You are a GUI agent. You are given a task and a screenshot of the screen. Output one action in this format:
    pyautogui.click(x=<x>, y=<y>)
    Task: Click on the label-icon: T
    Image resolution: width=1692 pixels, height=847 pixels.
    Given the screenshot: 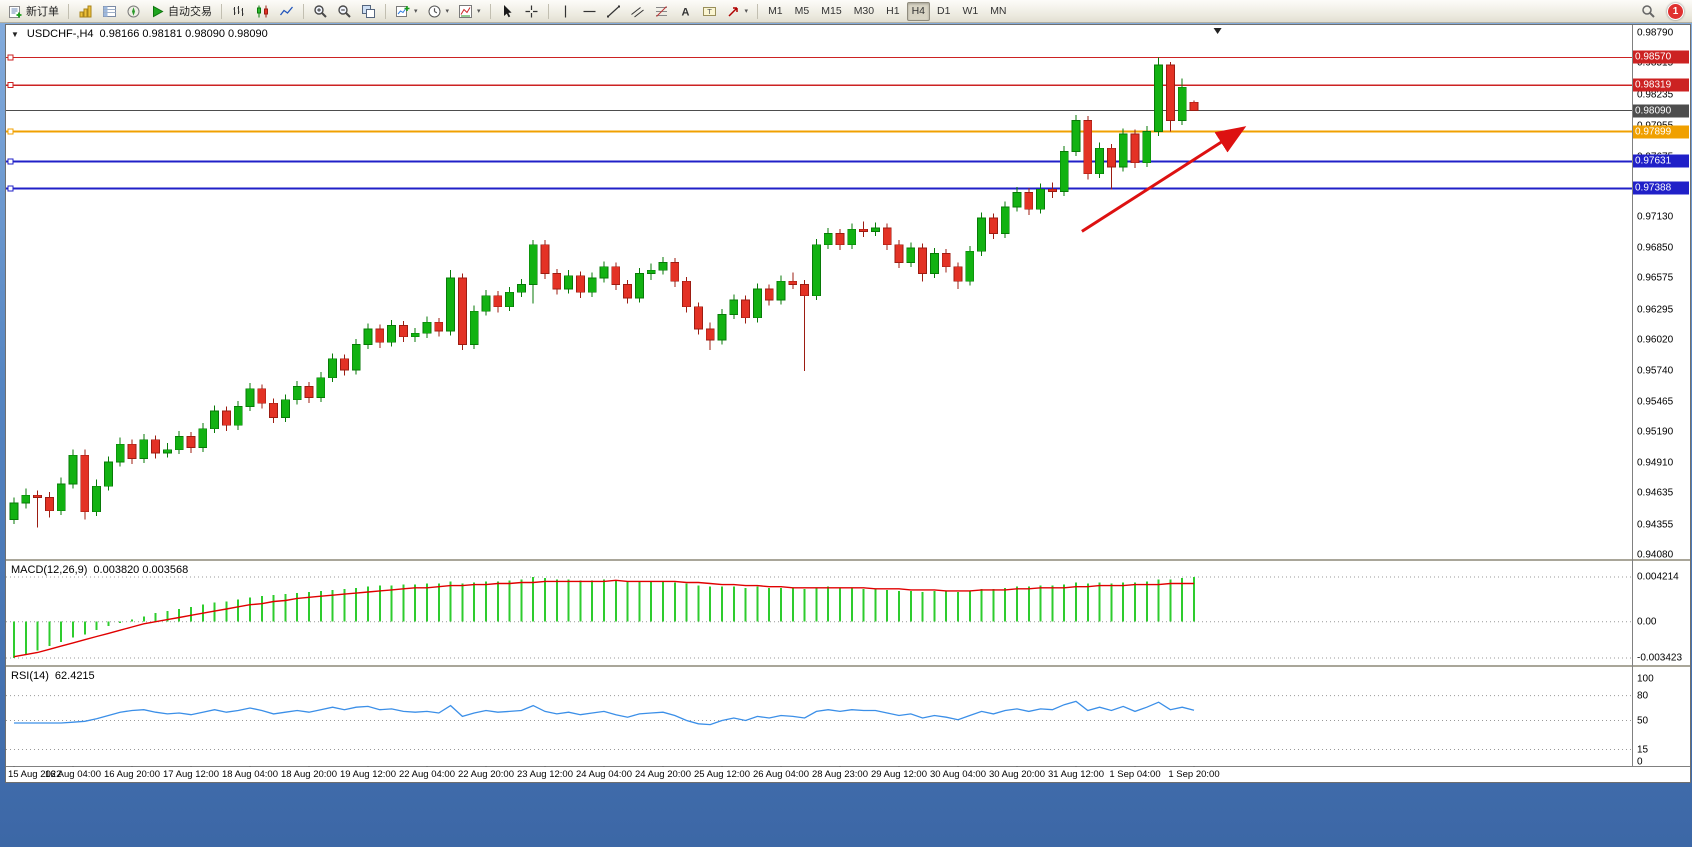 What is the action you would take?
    pyautogui.click(x=709, y=11)
    